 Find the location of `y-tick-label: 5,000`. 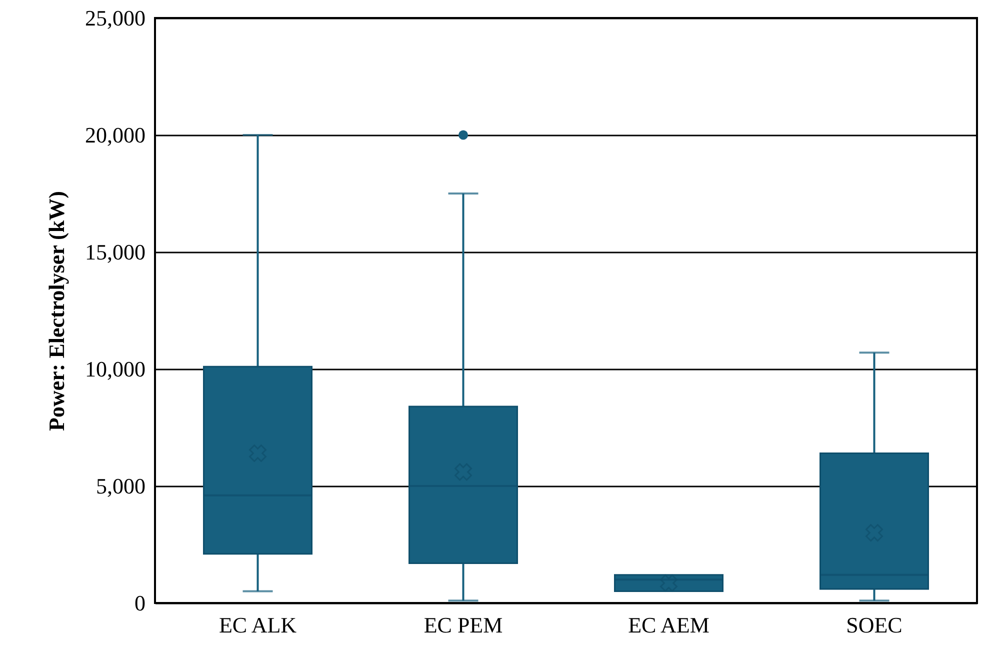

y-tick-label: 5,000 is located at coordinates (121, 486).